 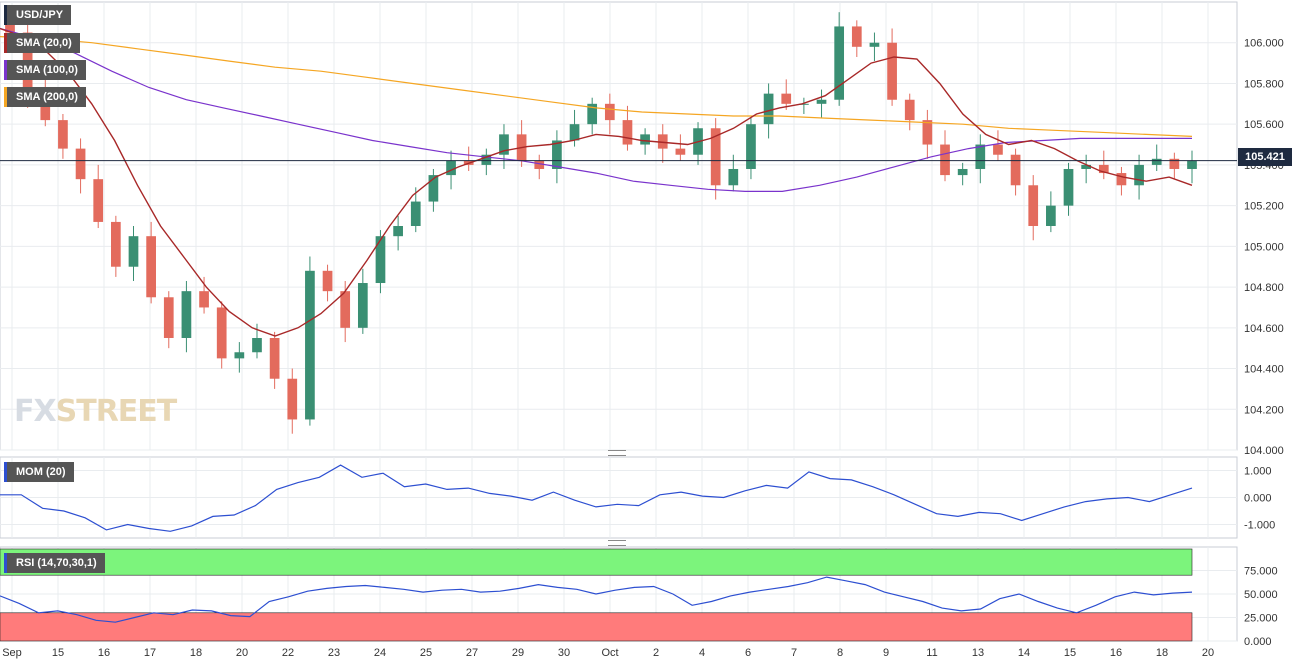 I want to click on x-tick-label: Oct, so click(x=609, y=653).